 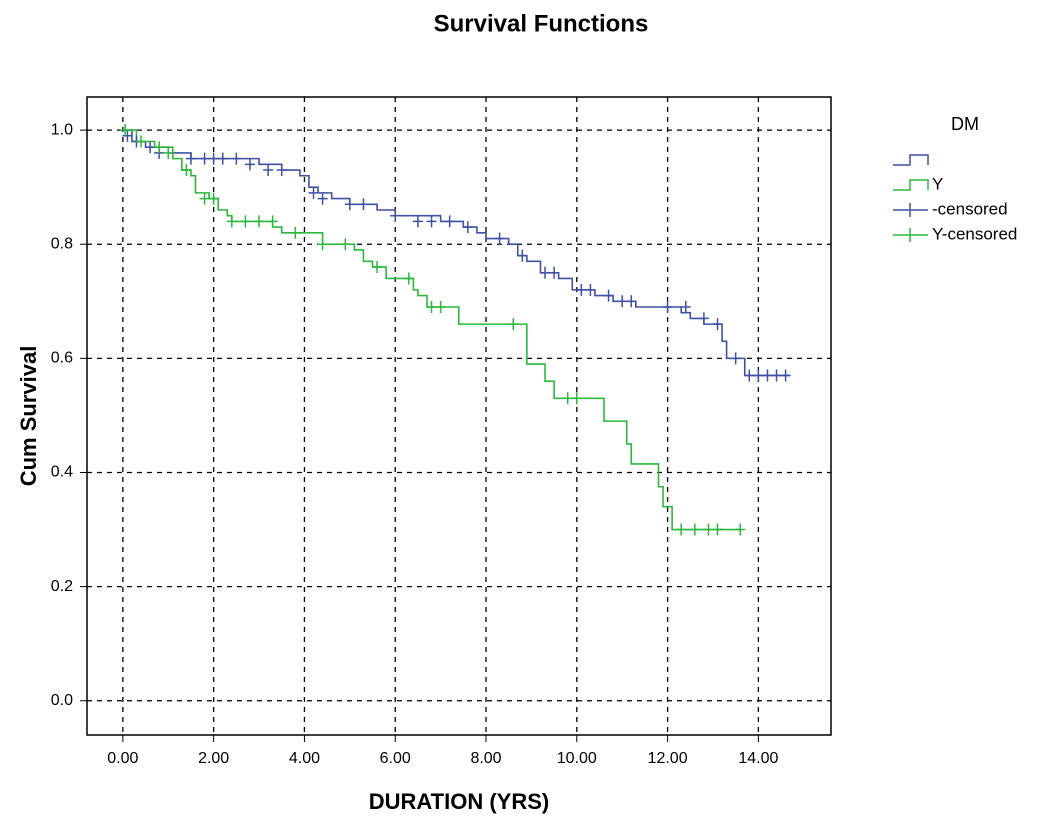 What do you see at coordinates (758, 758) in the screenshot?
I see `x-tick-label: 14.00` at bounding box center [758, 758].